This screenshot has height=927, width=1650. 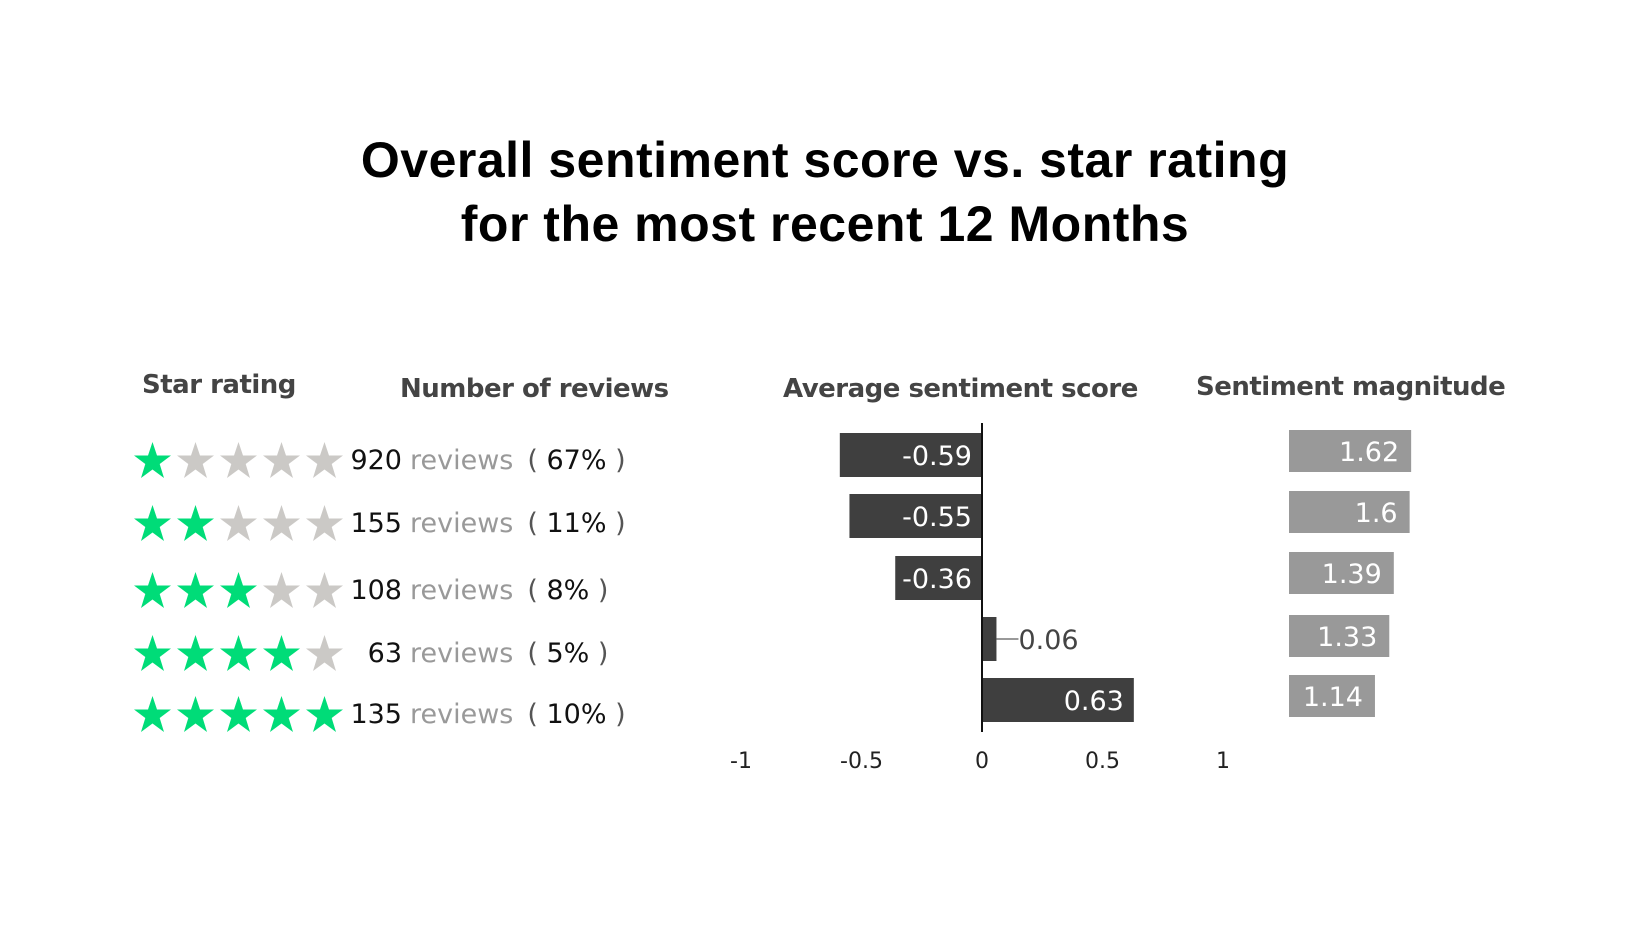 I want to click on magnitude-label: 1.39, so click(x=1352, y=574).